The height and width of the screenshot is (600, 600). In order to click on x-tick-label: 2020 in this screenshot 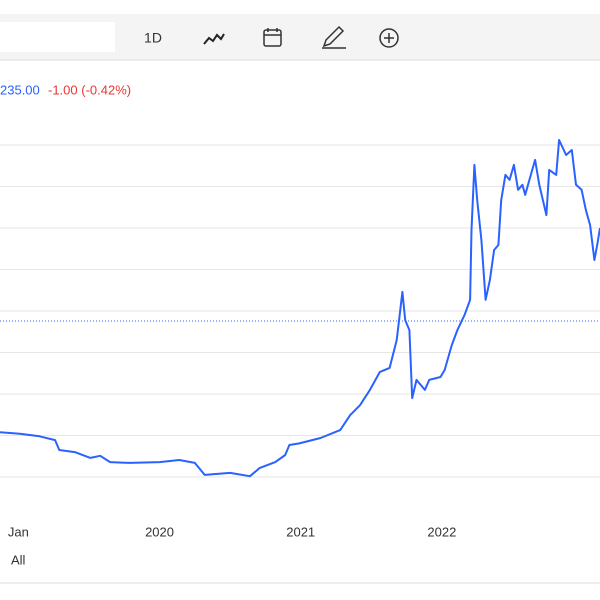, I will do `click(159, 531)`.